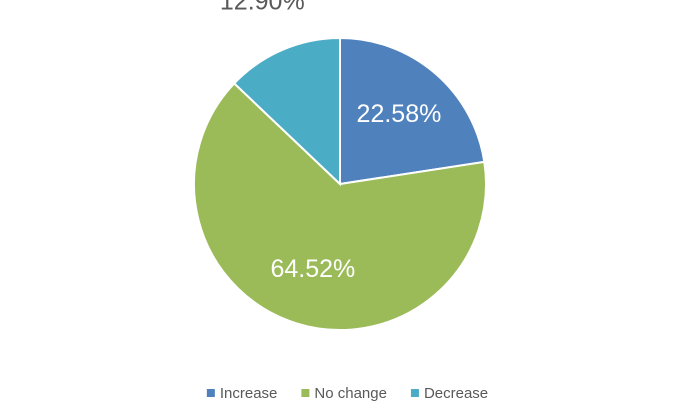  Describe the element at coordinates (262, 7) in the screenshot. I see `data-label: 12.90%` at that location.